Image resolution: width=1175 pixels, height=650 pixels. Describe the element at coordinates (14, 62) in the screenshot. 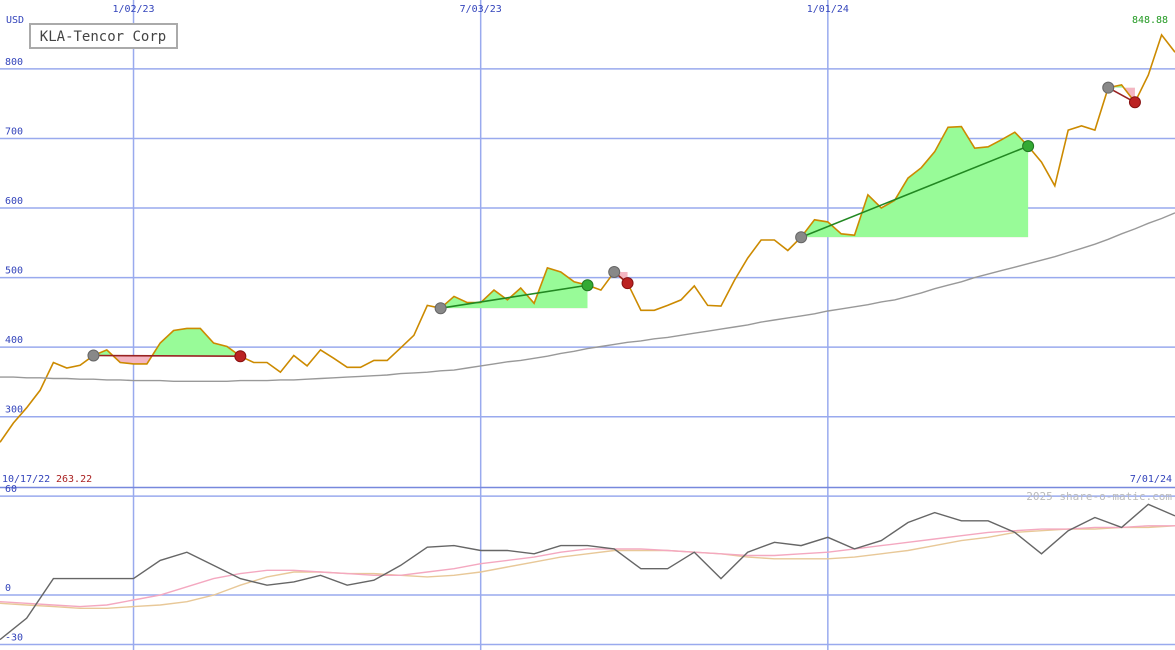

I see `y-tick-label: 800` at that location.